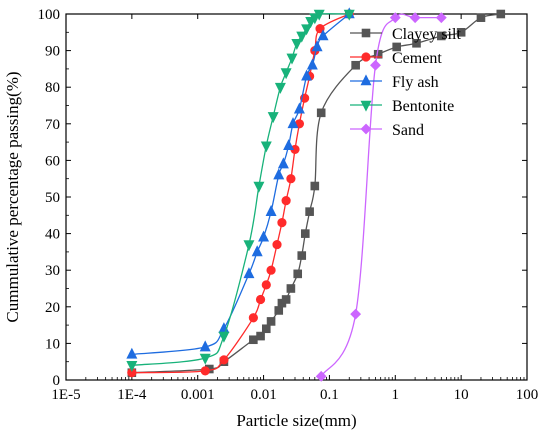 This screenshot has width=550, height=435. I want to click on y-axis-title: Cummulative percentage passing(%), so click(12, 196).